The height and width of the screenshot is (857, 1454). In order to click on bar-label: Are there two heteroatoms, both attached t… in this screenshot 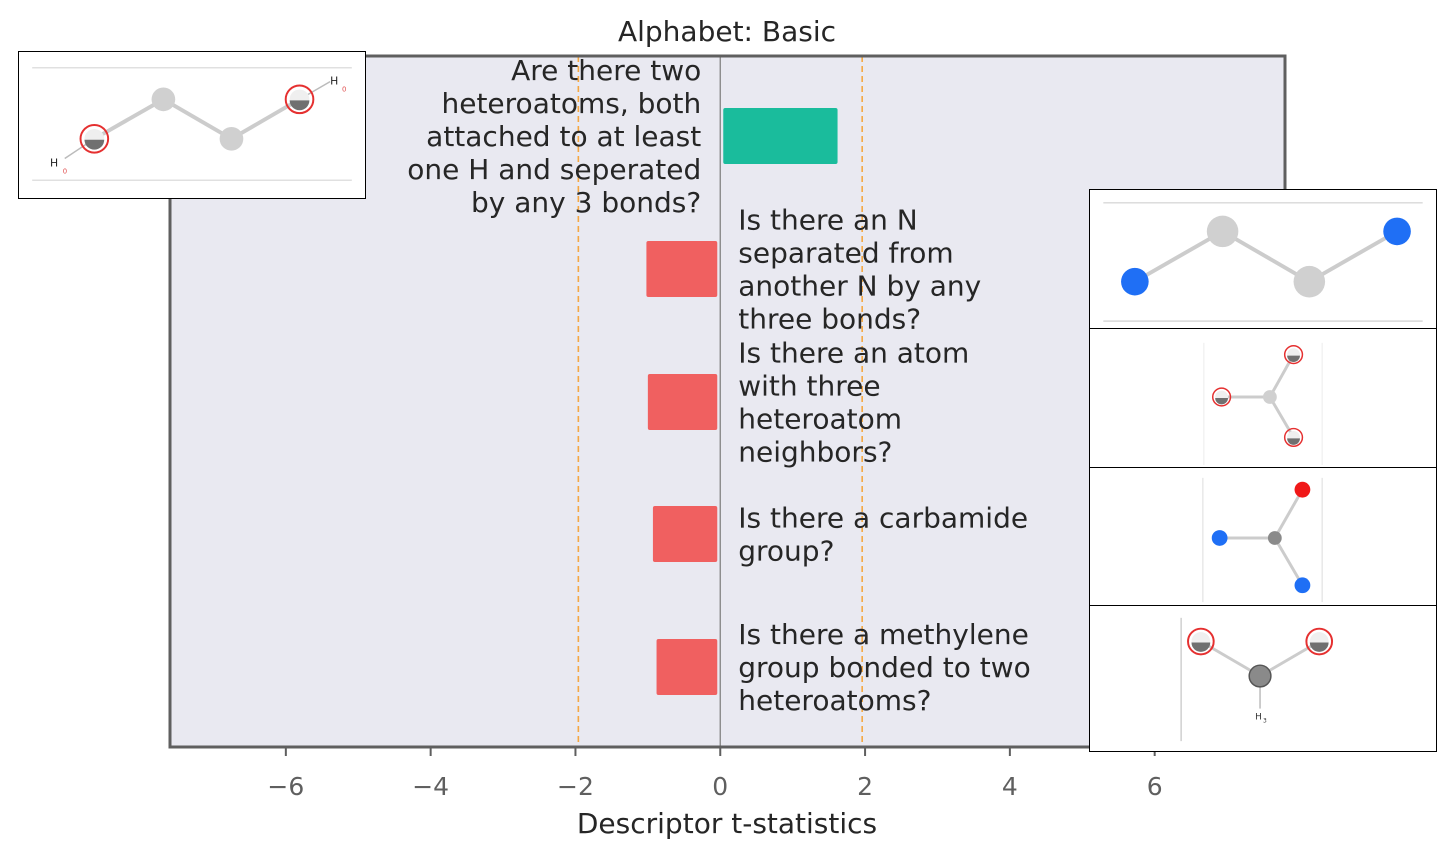, I will do `click(554, 136)`.